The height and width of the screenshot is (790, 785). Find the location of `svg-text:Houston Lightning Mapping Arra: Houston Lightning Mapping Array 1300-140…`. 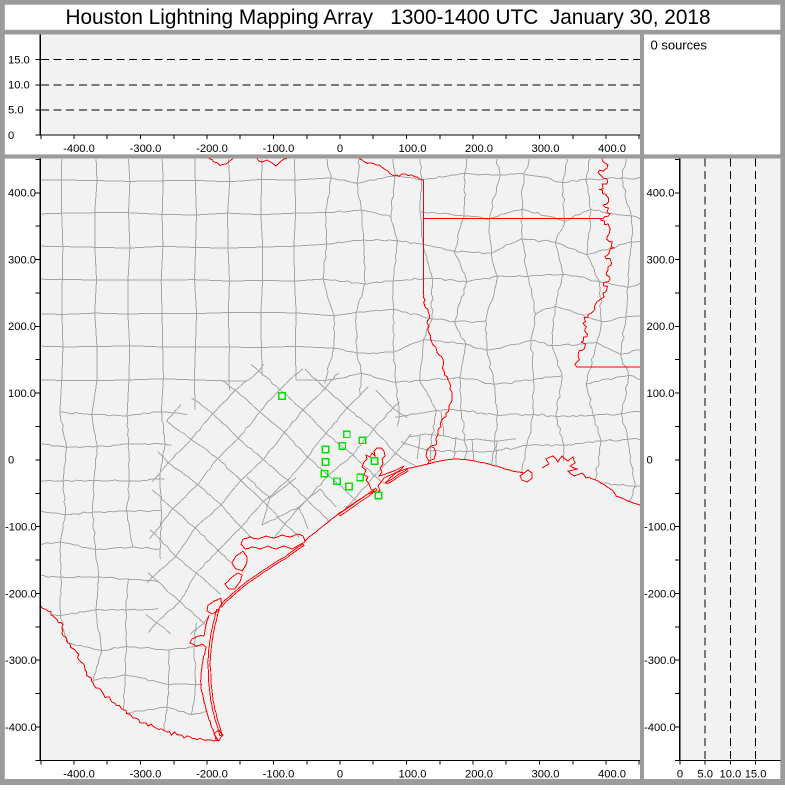

svg-text:Houston Lightning Mapping Arra: Houston Lightning Mapping Array 1300-140… is located at coordinates (387, 17).